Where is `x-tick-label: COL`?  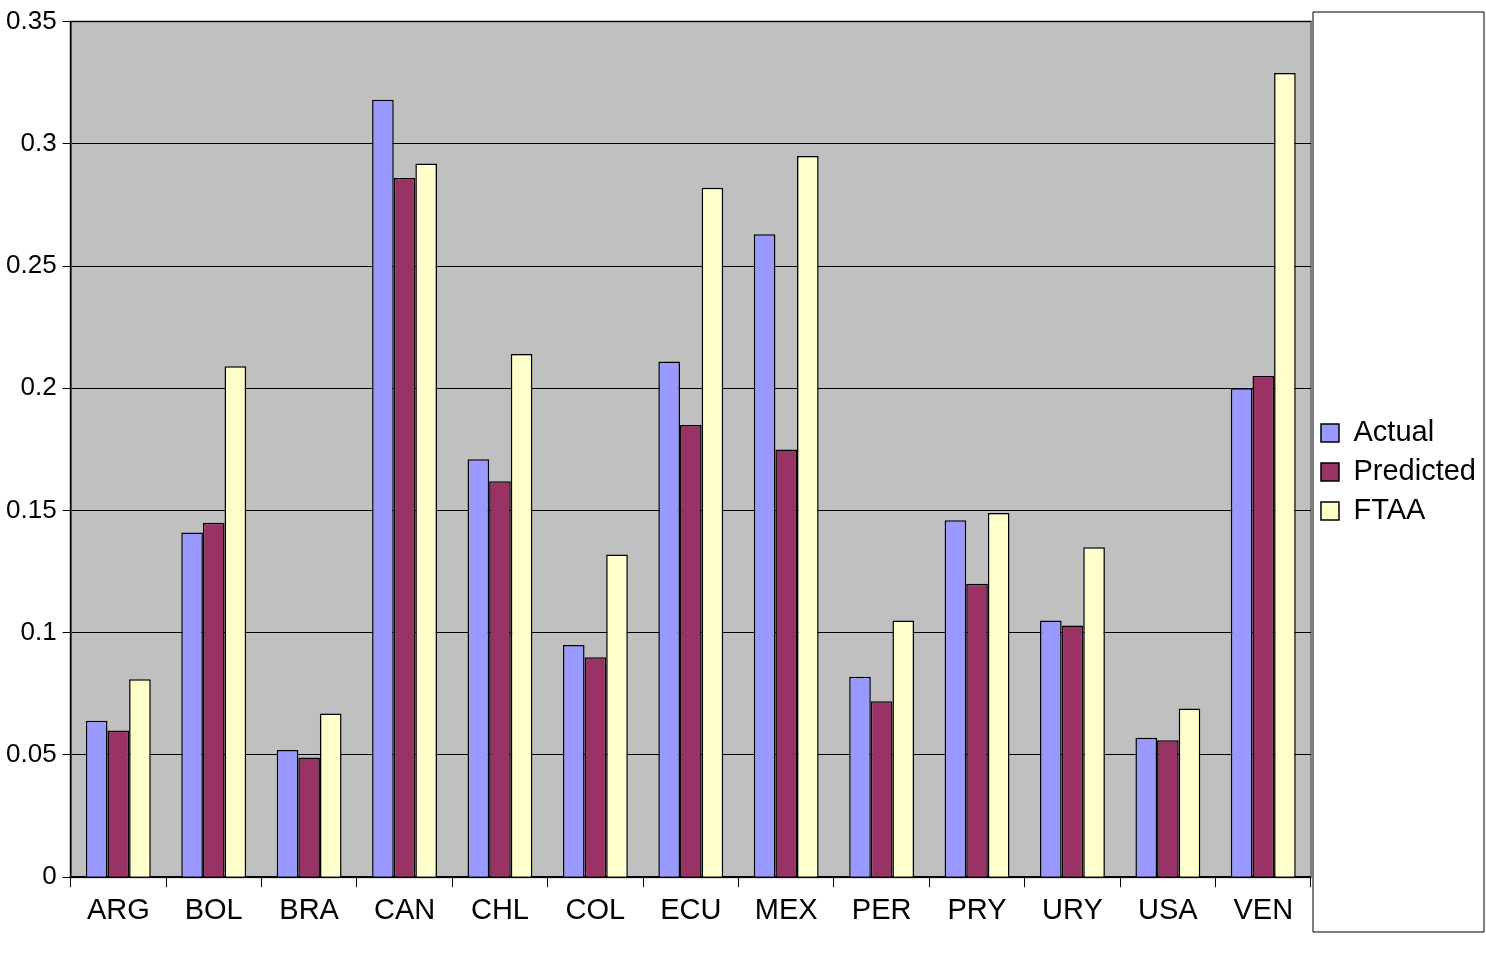 x-tick-label: COL is located at coordinates (595, 908).